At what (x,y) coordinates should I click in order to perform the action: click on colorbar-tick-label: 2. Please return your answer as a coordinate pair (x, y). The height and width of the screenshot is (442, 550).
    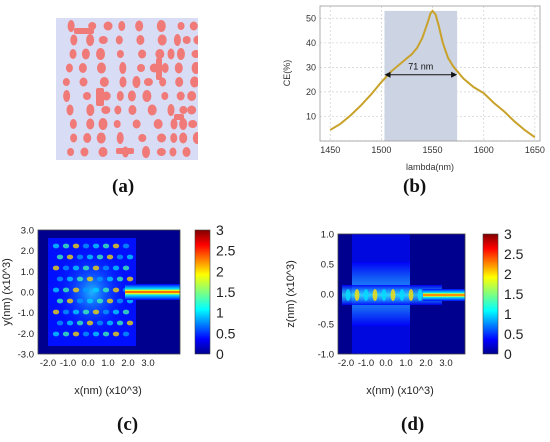
    Looking at the image, I should click on (220, 271).